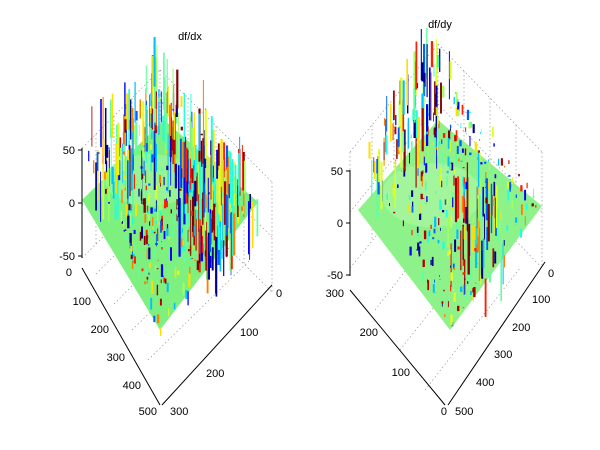 Image resolution: width=600 pixels, height=450 pixels. What do you see at coordinates (190, 37) in the screenshot?
I see `title-df-dx: df/dx` at bounding box center [190, 37].